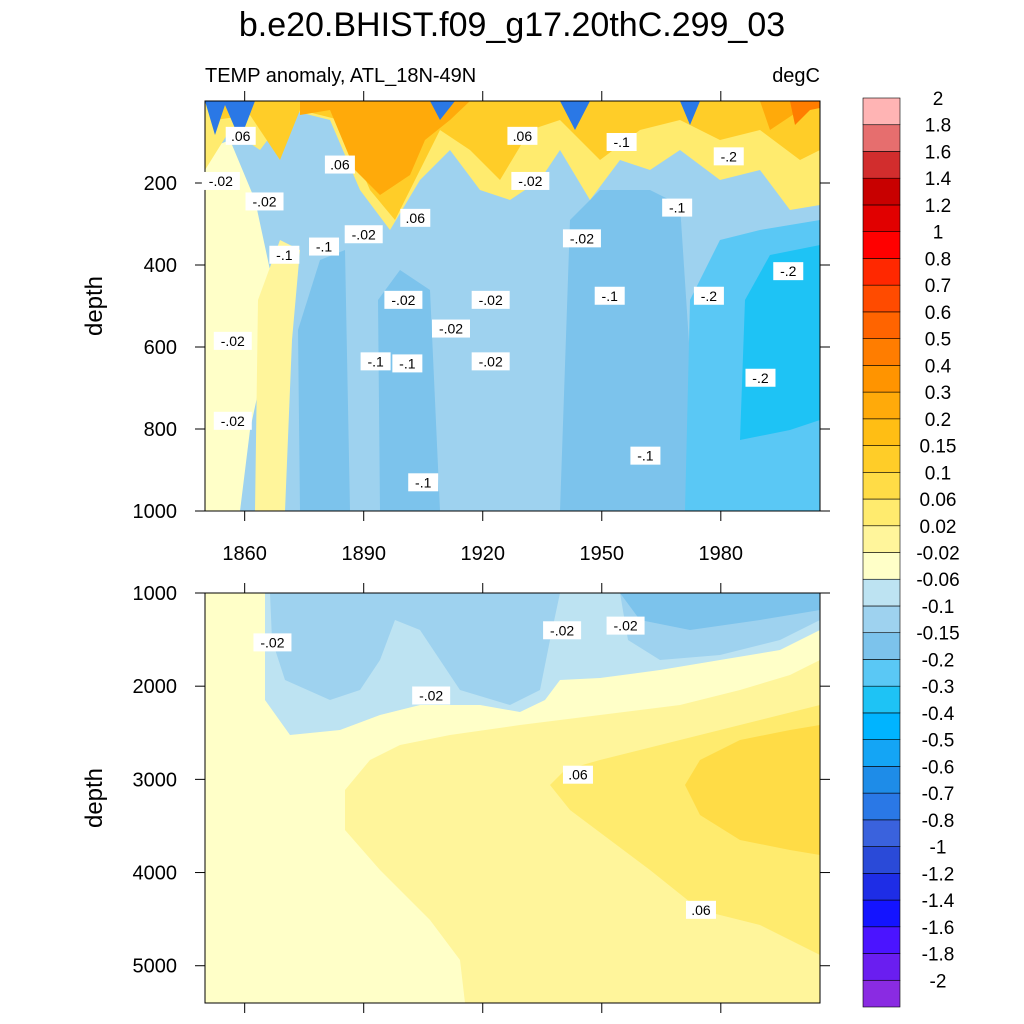  Describe the element at coordinates (484, 767) in the screenshot. I see `lower-contour-labels: -.02 -.02 -.02 -.02 .06 .06` at that location.